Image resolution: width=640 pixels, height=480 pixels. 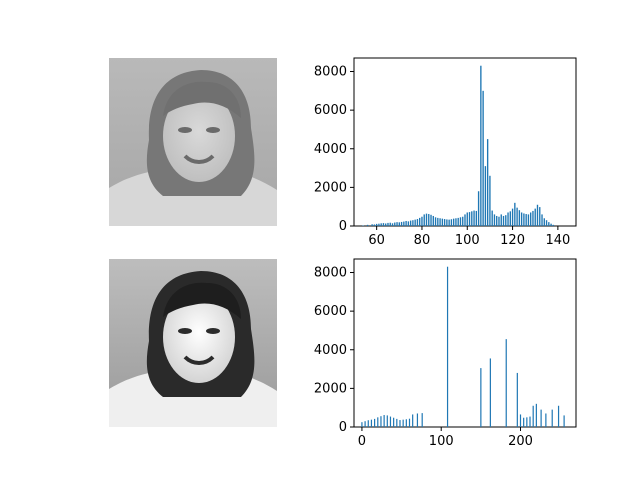 I want to click on x-ticks-bottom: 0 100 200, so click(x=445, y=438).